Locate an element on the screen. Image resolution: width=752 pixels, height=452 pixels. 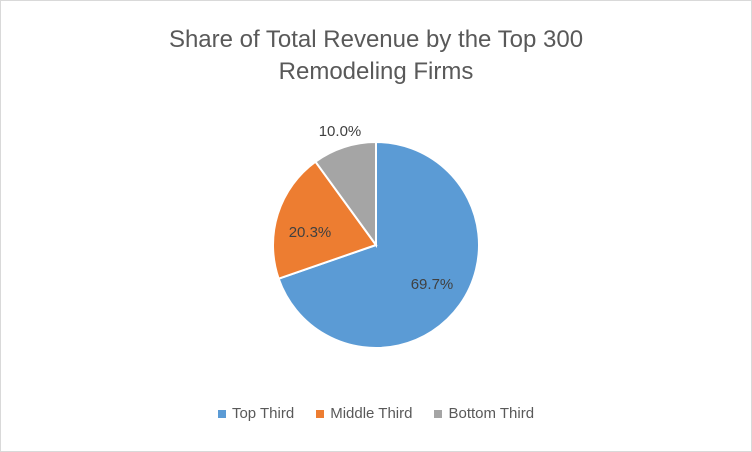
legend-item-bottom-third: Bottom Third is located at coordinates (484, 413).